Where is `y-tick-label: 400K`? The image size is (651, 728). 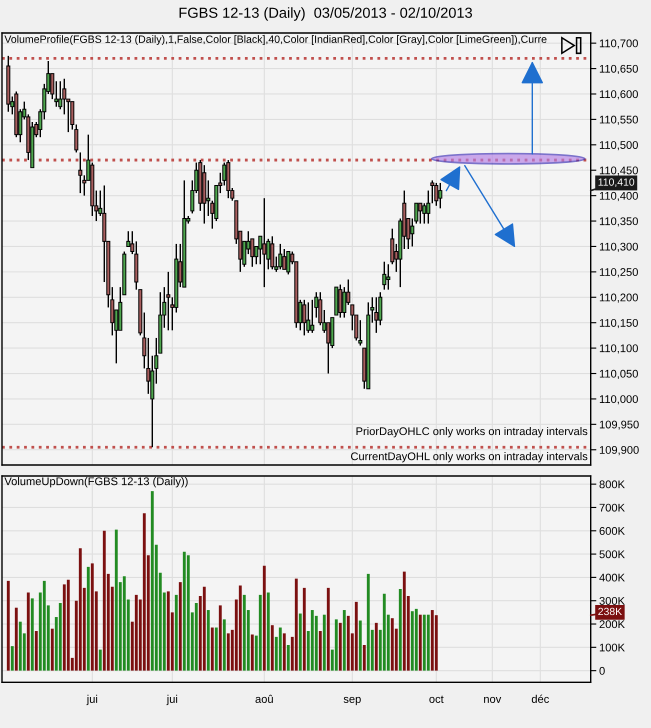
y-tick-label: 400K is located at coordinates (612, 578).